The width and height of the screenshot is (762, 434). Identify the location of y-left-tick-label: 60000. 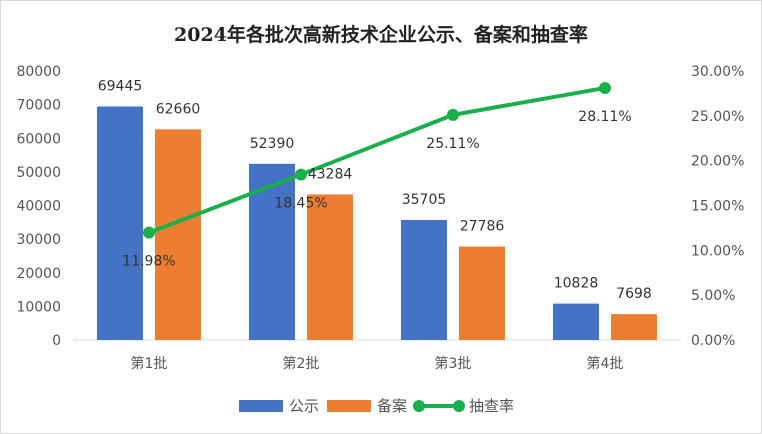
(38, 139).